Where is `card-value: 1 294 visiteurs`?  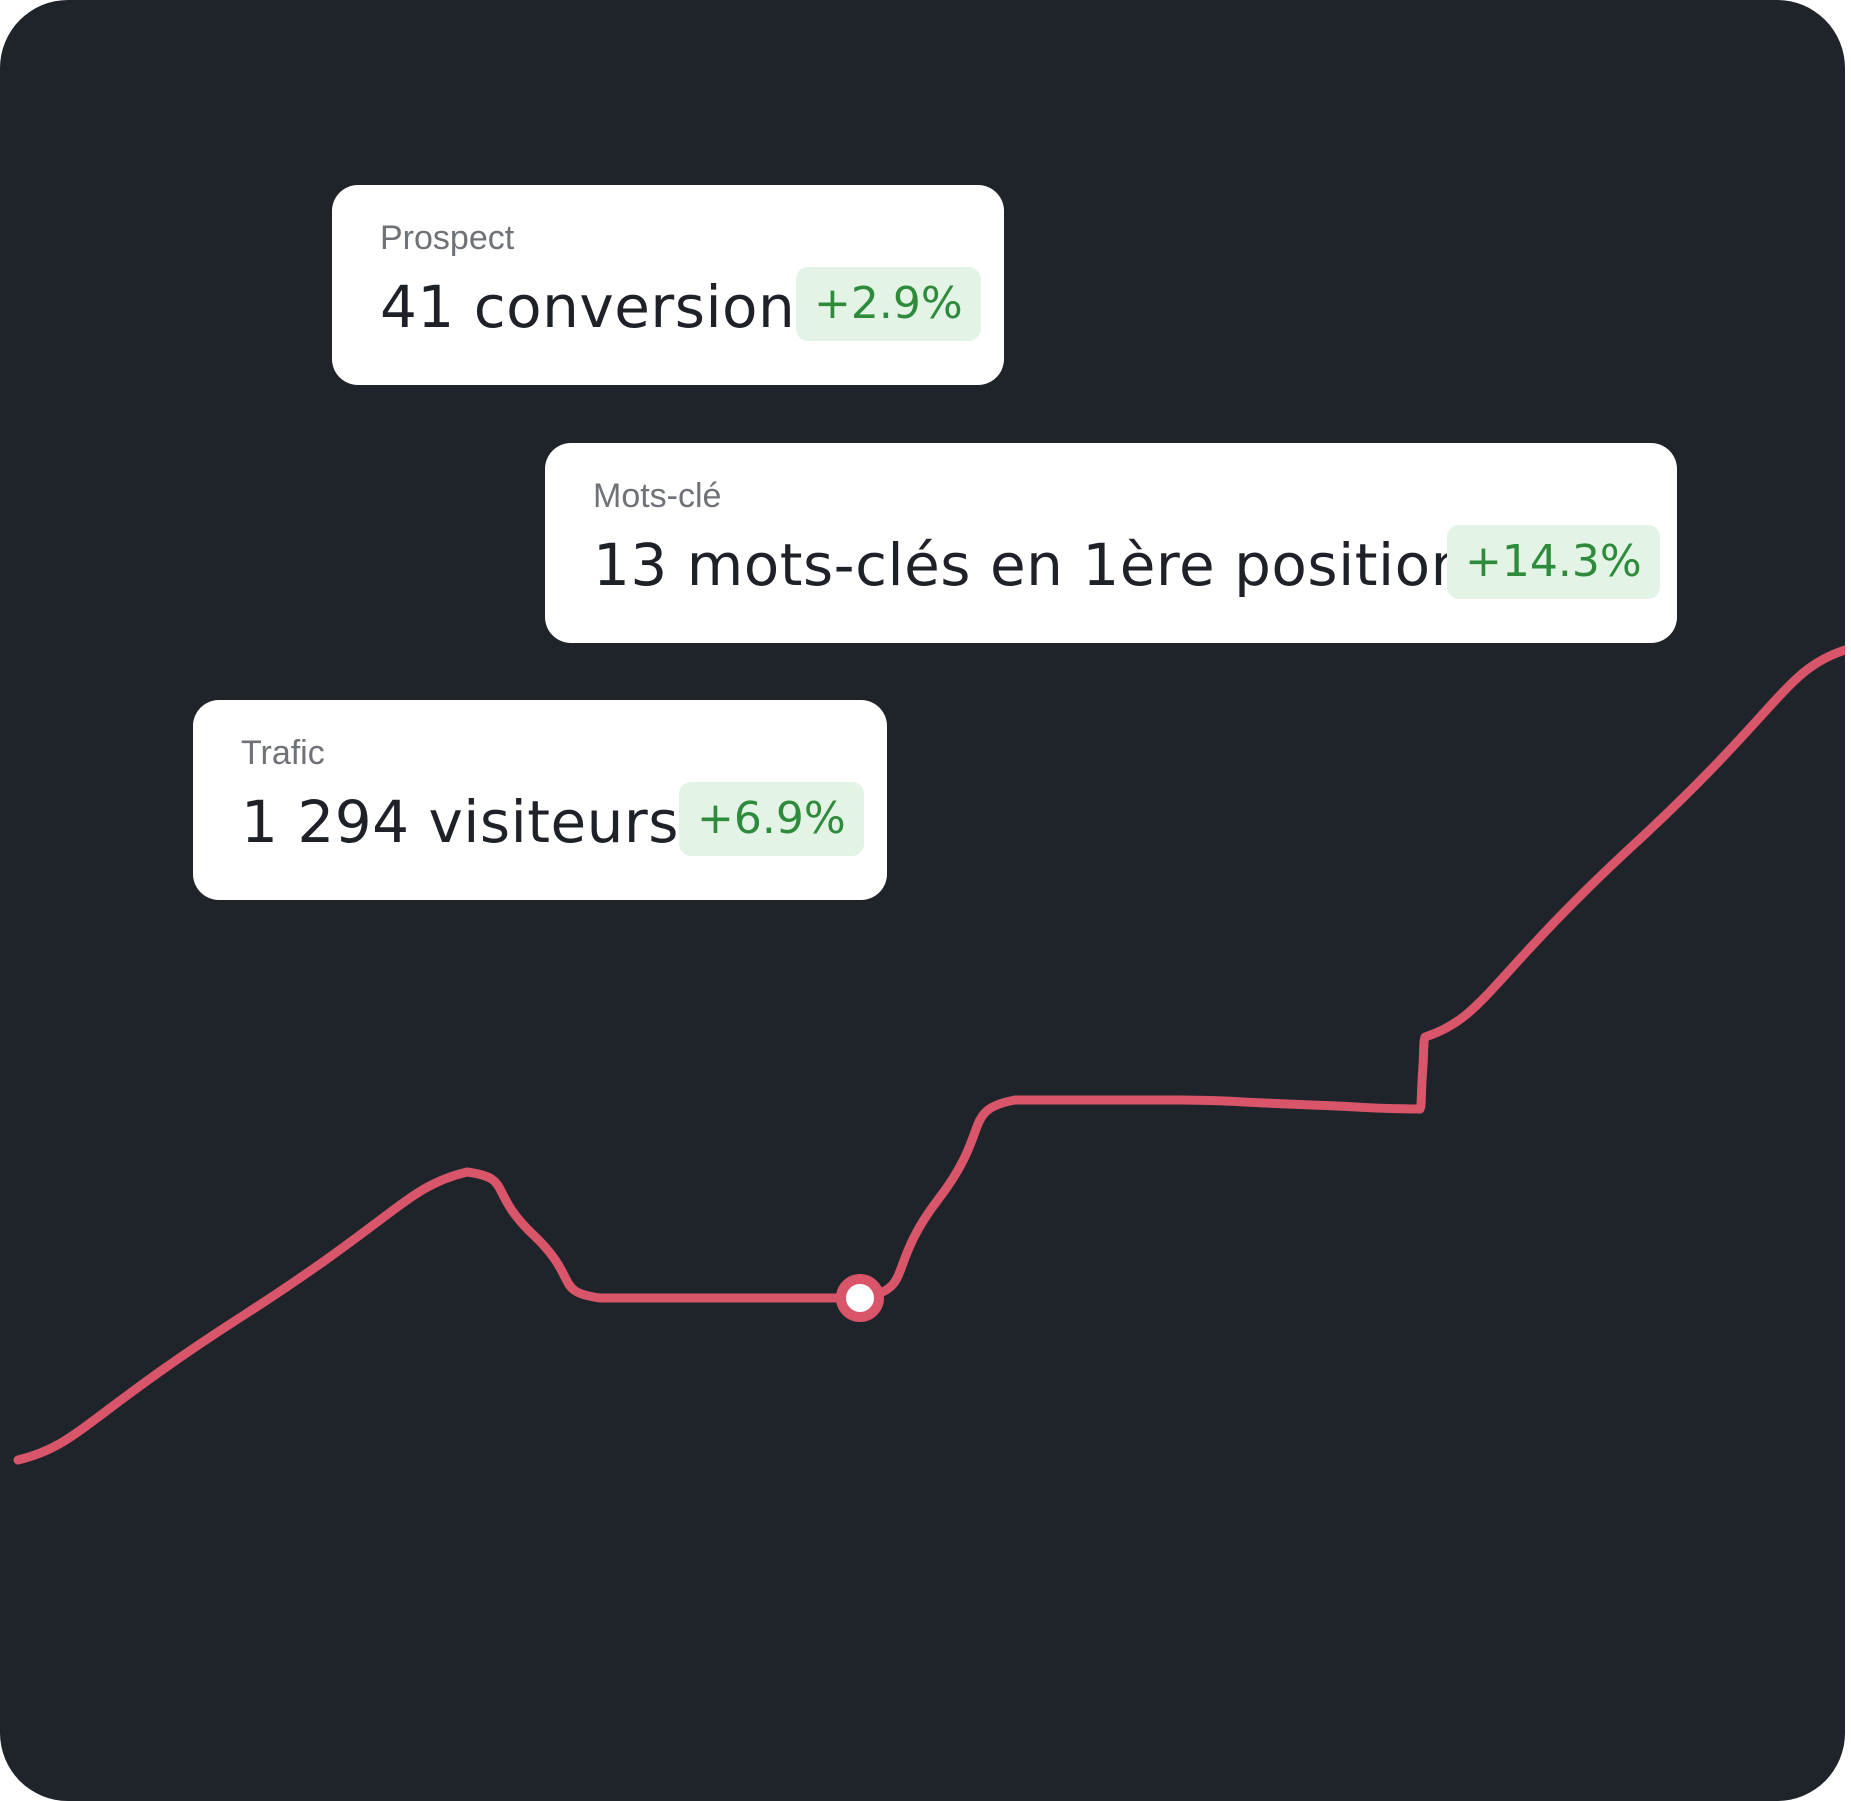
card-value: 1 294 visiteurs is located at coordinates (460, 822).